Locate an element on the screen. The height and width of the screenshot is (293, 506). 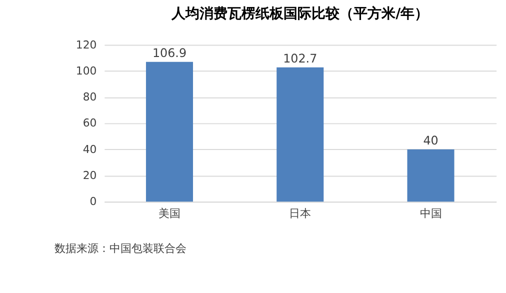
data-label: 106.9 is located at coordinates (169, 53).